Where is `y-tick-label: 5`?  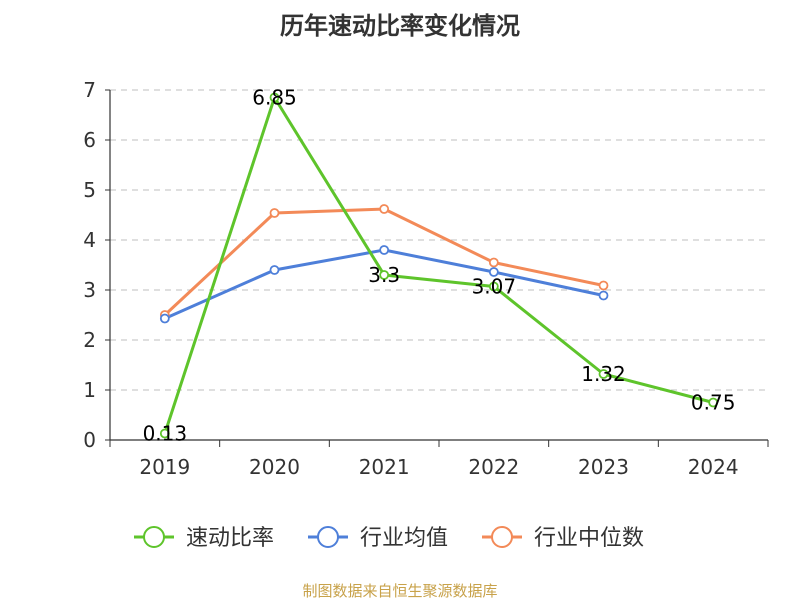 y-tick-label: 5 is located at coordinates (89, 190).